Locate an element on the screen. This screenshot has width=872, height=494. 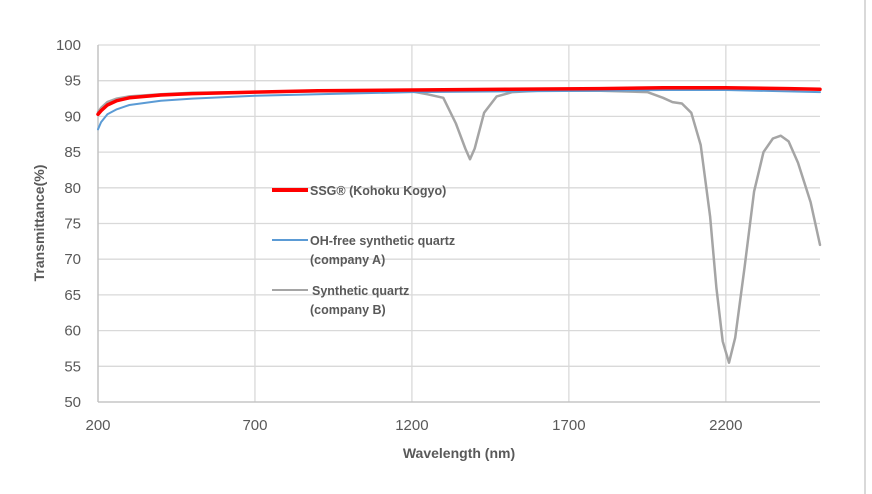
y-tick-label: 75 is located at coordinates (72, 224).